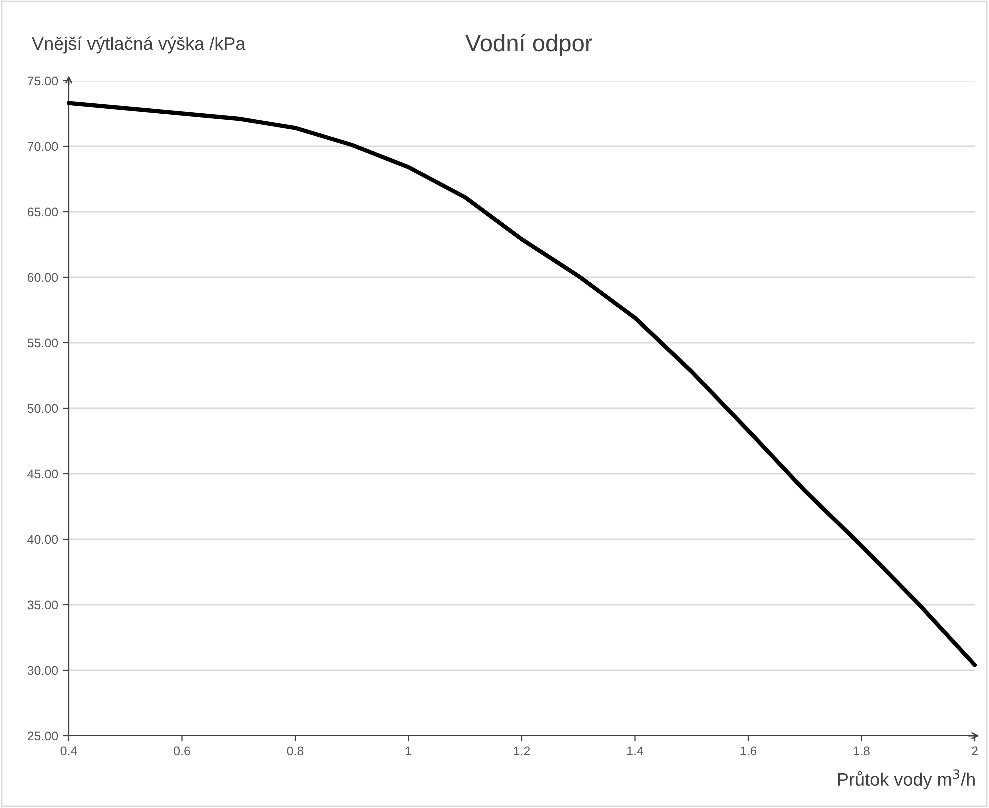  What do you see at coordinates (182, 751) in the screenshot?
I see `x-tick-label: 0.6` at bounding box center [182, 751].